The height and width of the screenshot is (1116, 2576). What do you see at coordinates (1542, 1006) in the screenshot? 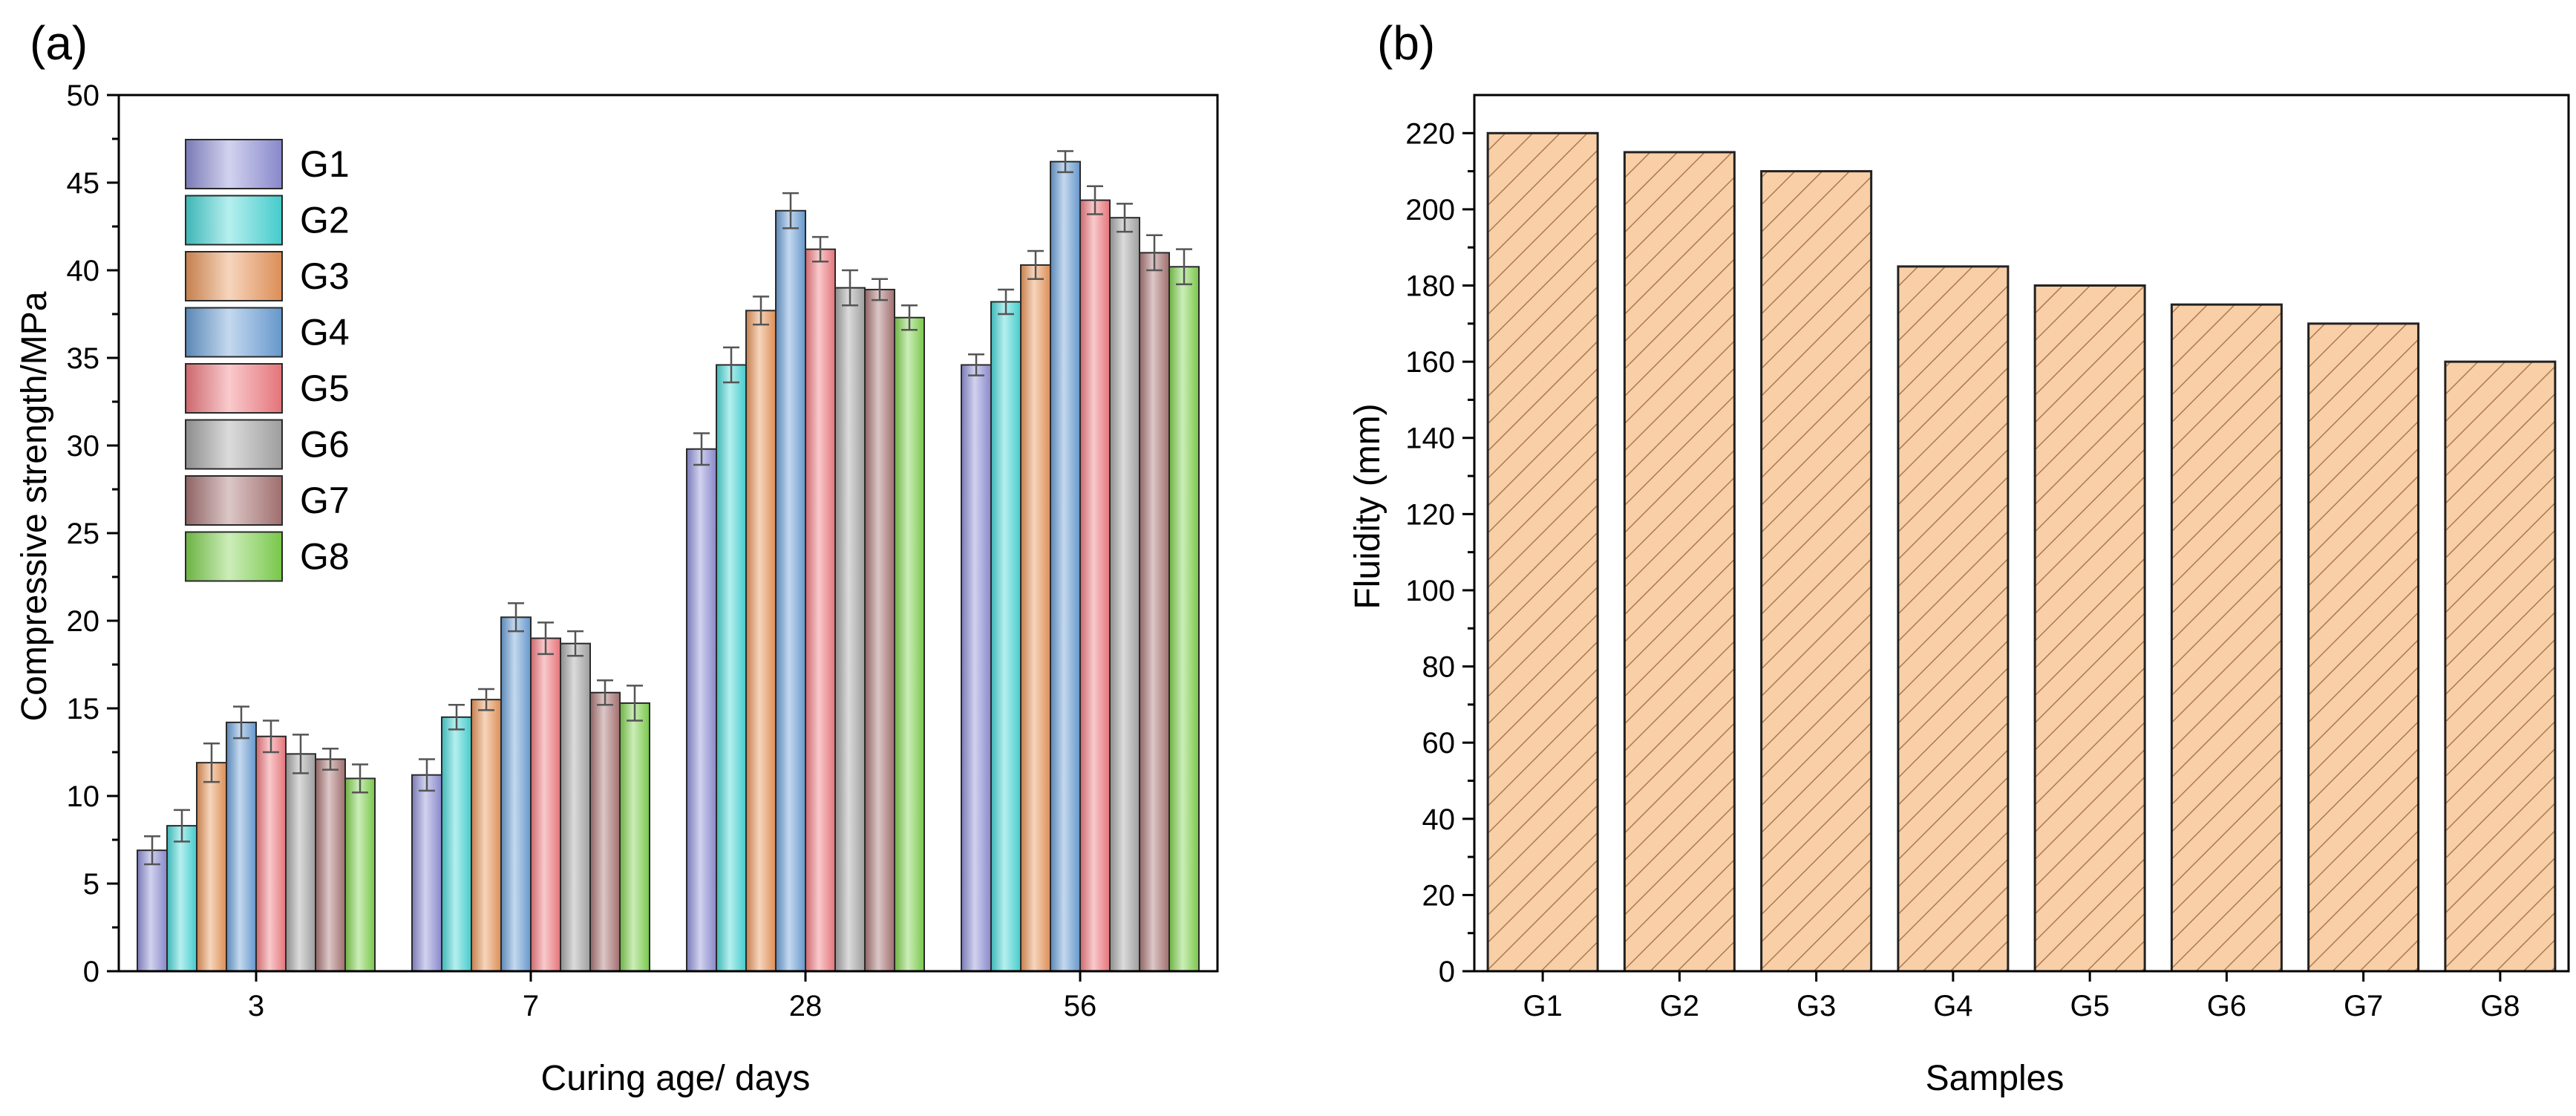
I see `x-tick-label-g1: G1` at bounding box center [1542, 1006].